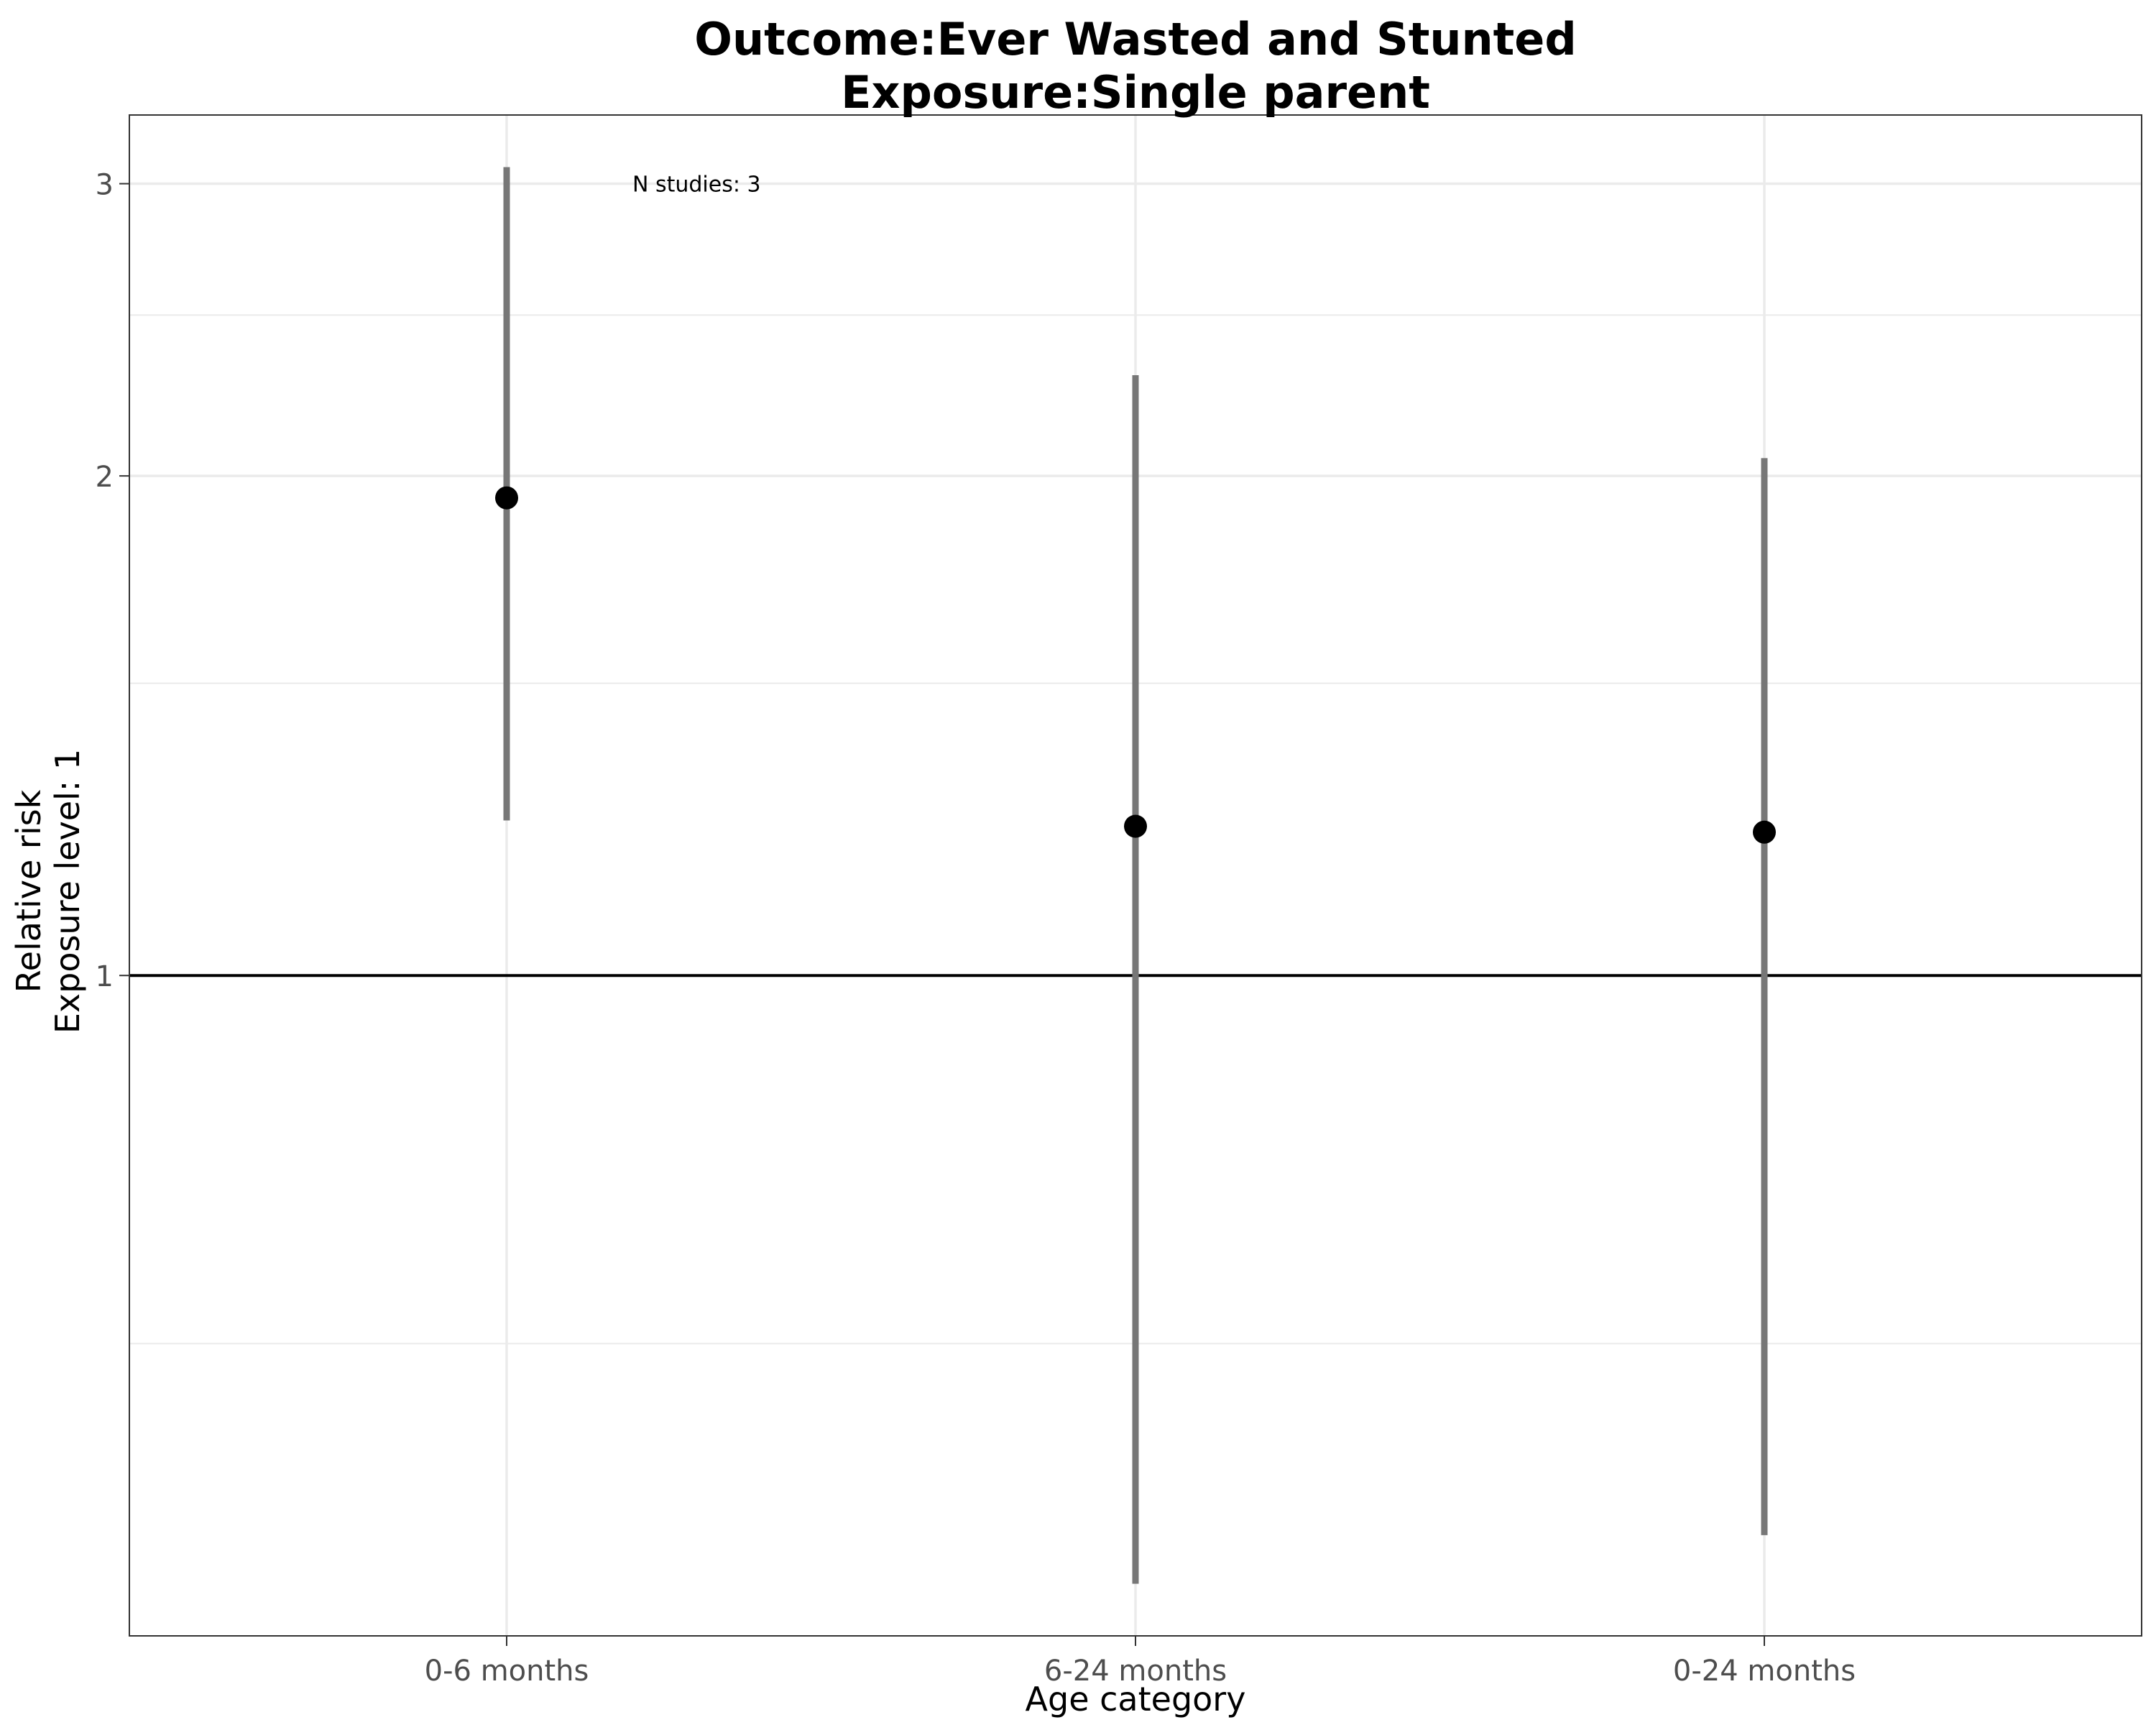 The width and height of the screenshot is (2156, 1725). What do you see at coordinates (1136, 92) in the screenshot?
I see `chart-title-line-2: Exposure:Single parent` at bounding box center [1136, 92].